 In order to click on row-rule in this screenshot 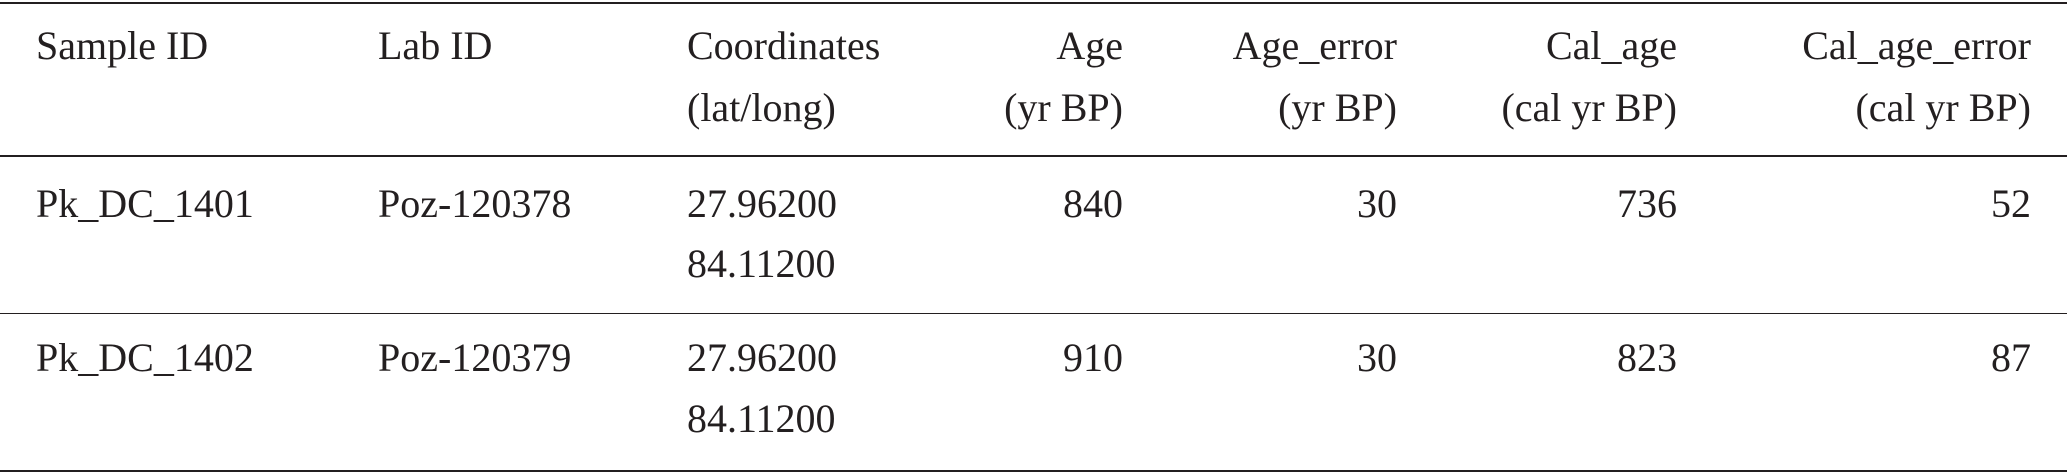, I will do `click(1033, 313)`.